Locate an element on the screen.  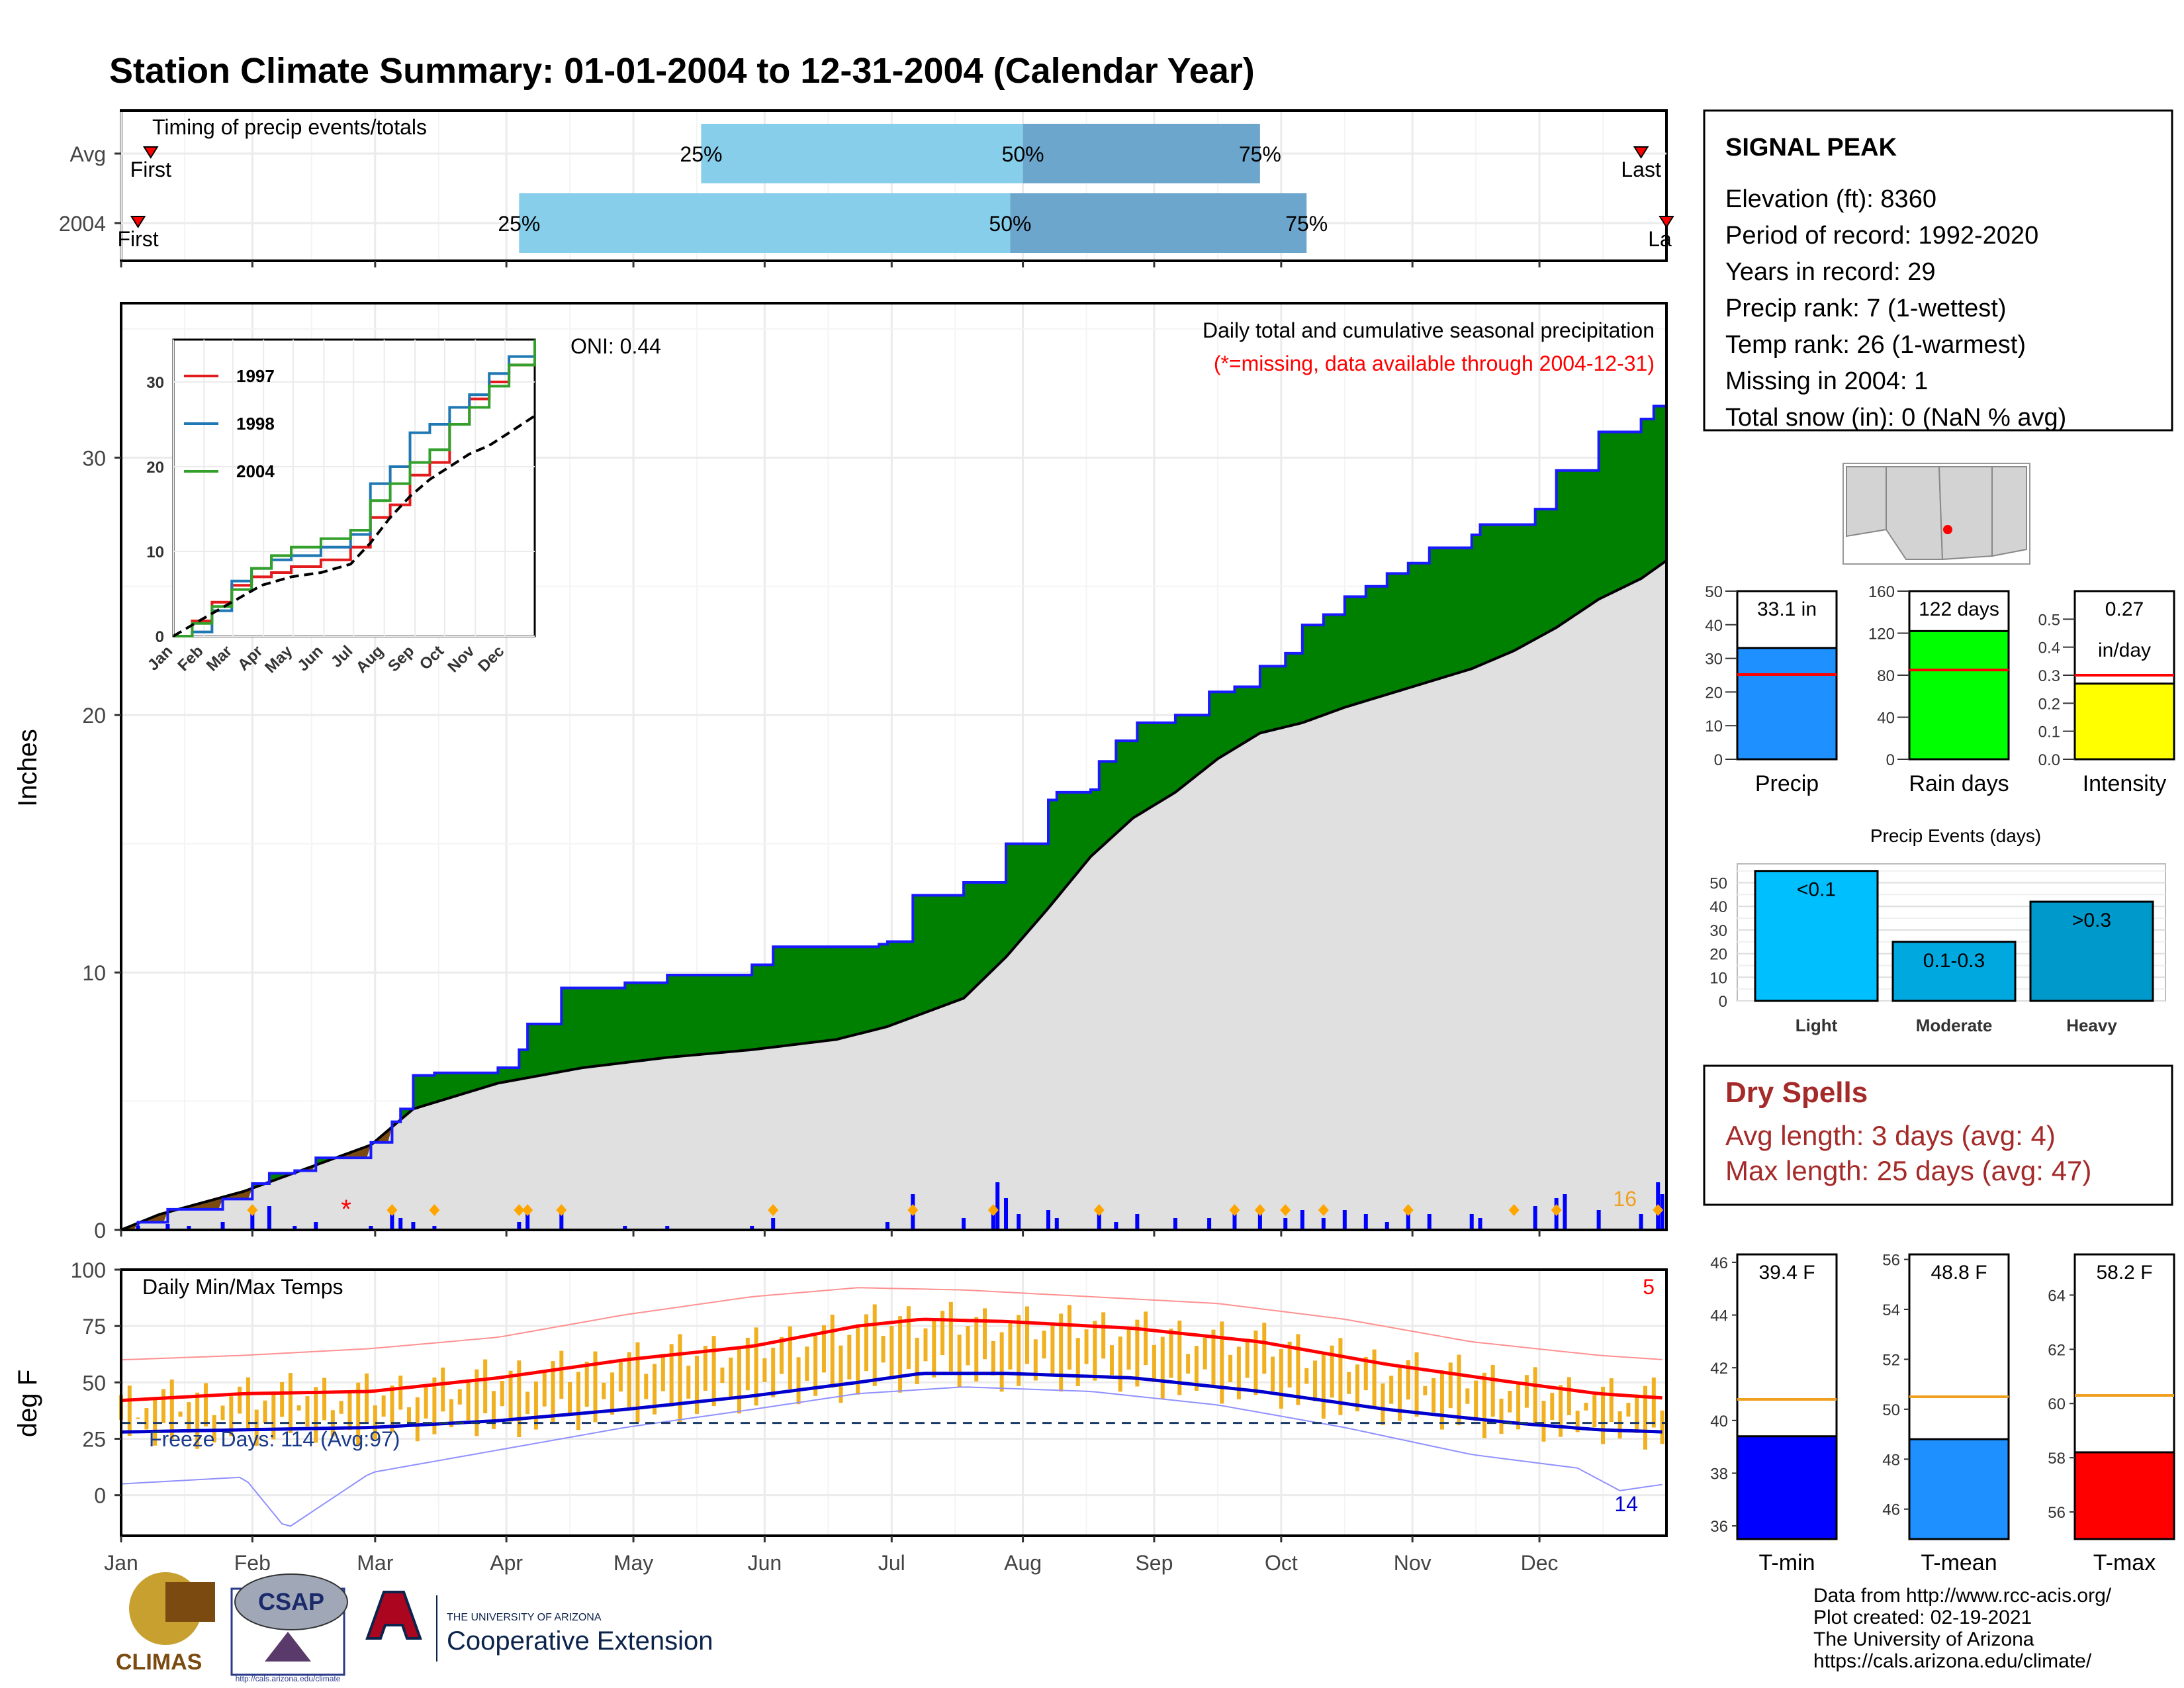
events-bar is located at coordinates (1817, 936).